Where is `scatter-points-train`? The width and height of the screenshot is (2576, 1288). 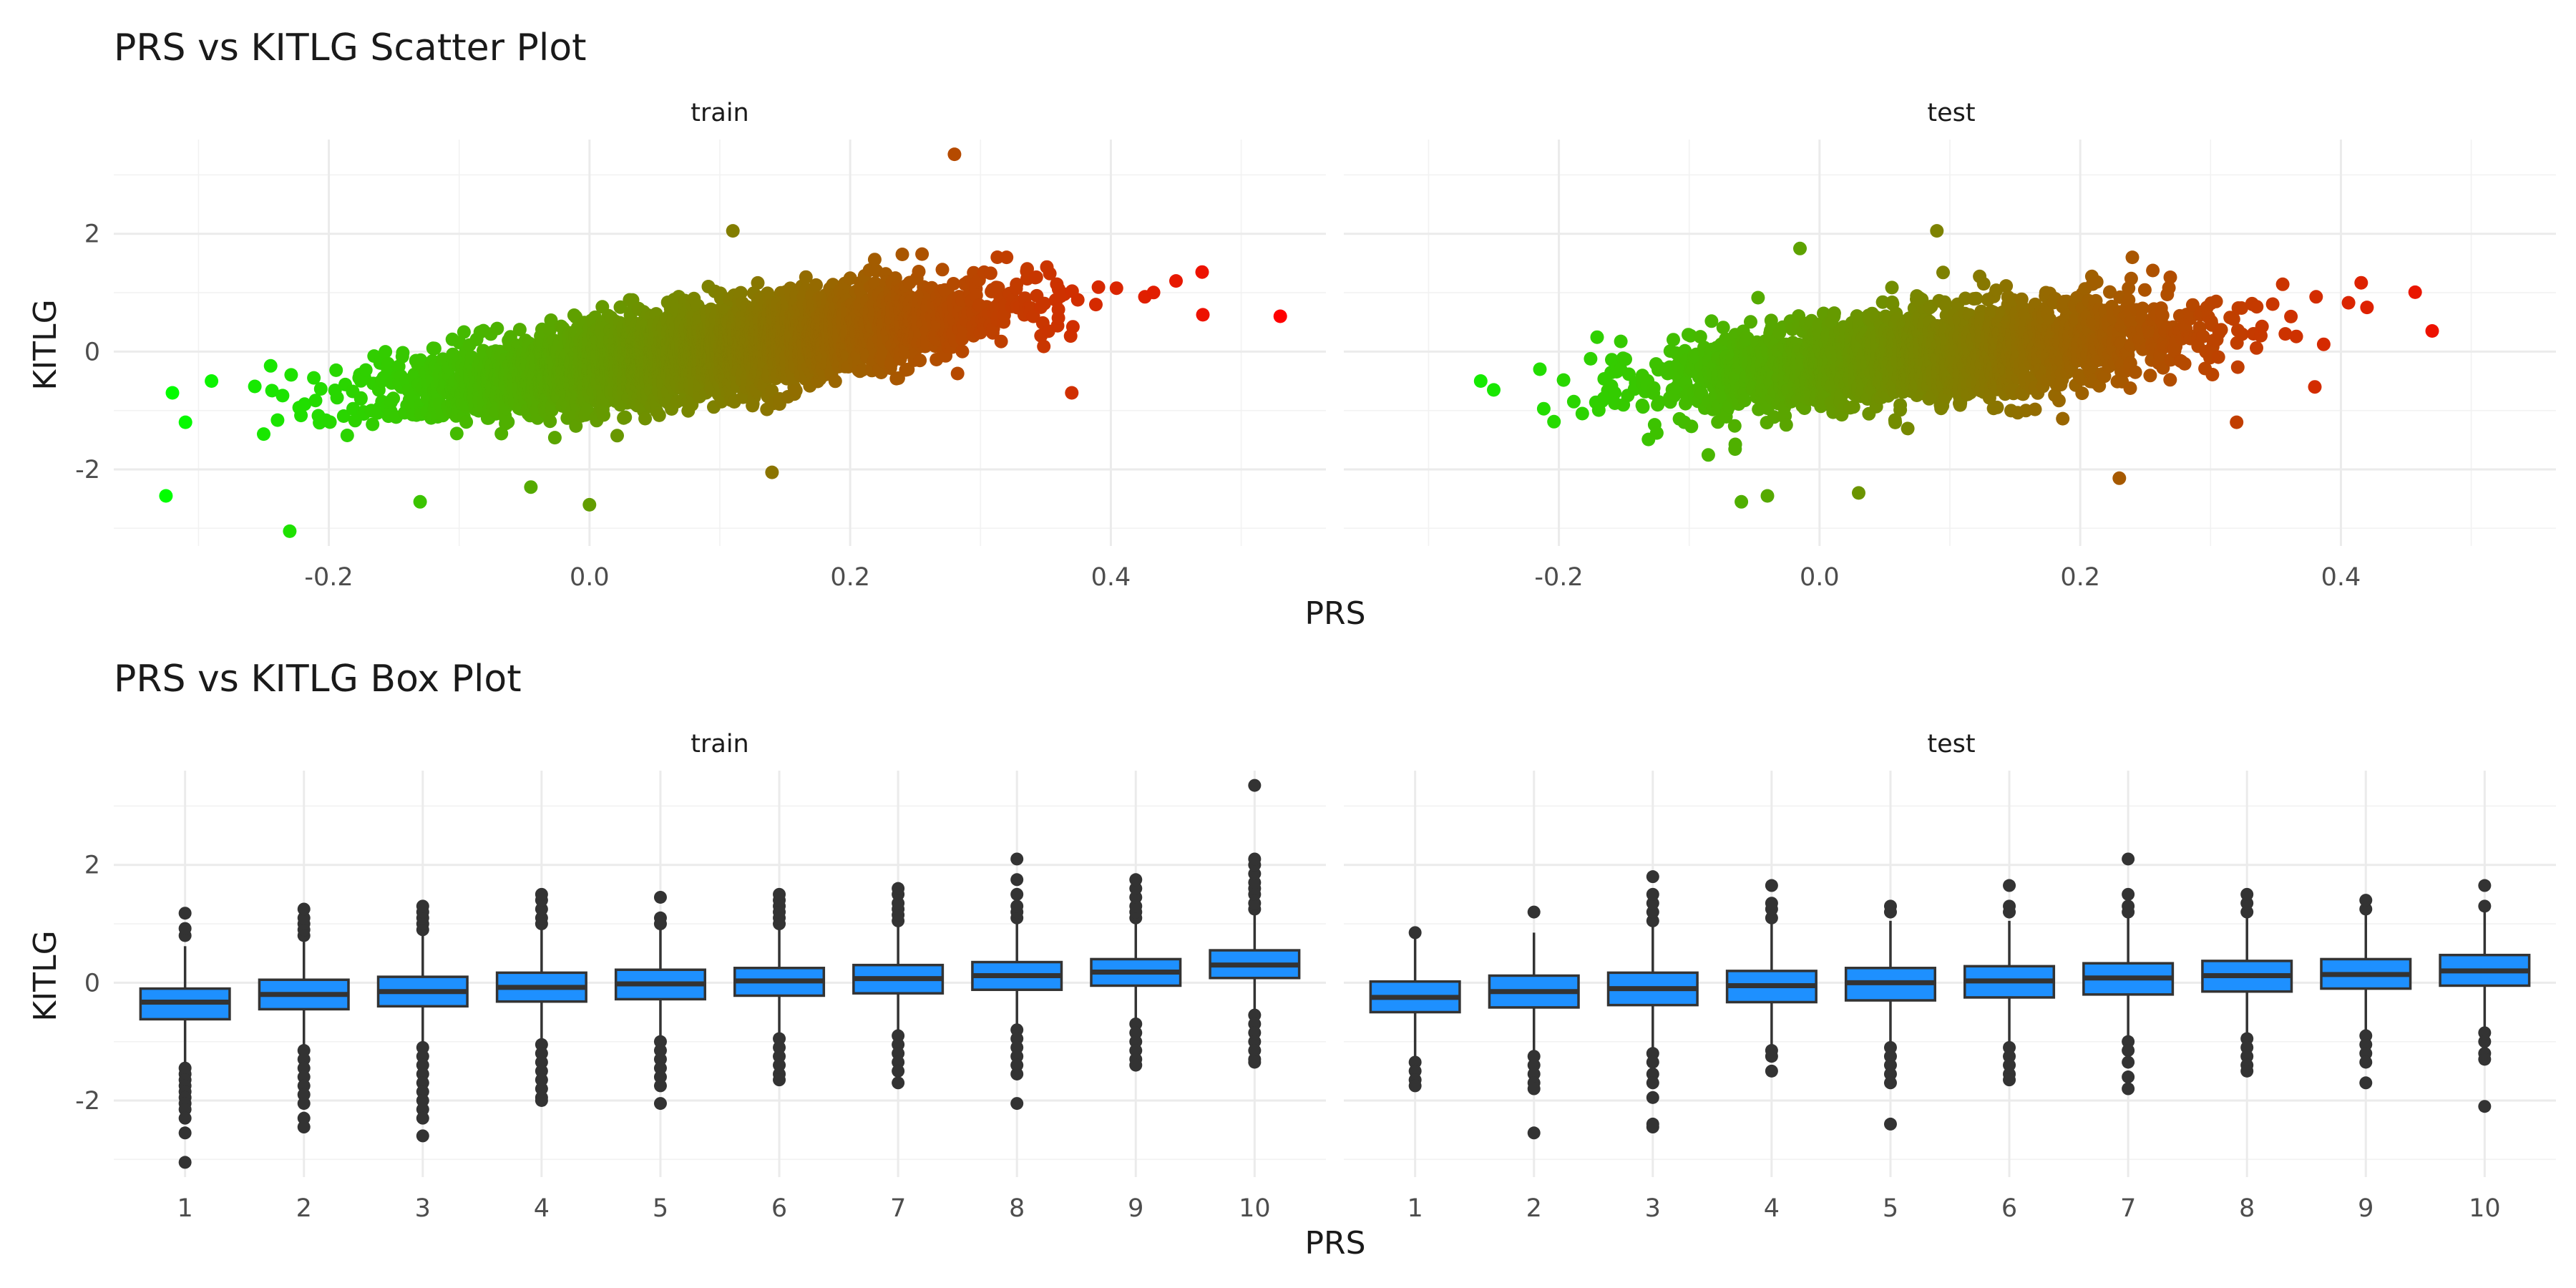
scatter-points-train is located at coordinates (723, 342).